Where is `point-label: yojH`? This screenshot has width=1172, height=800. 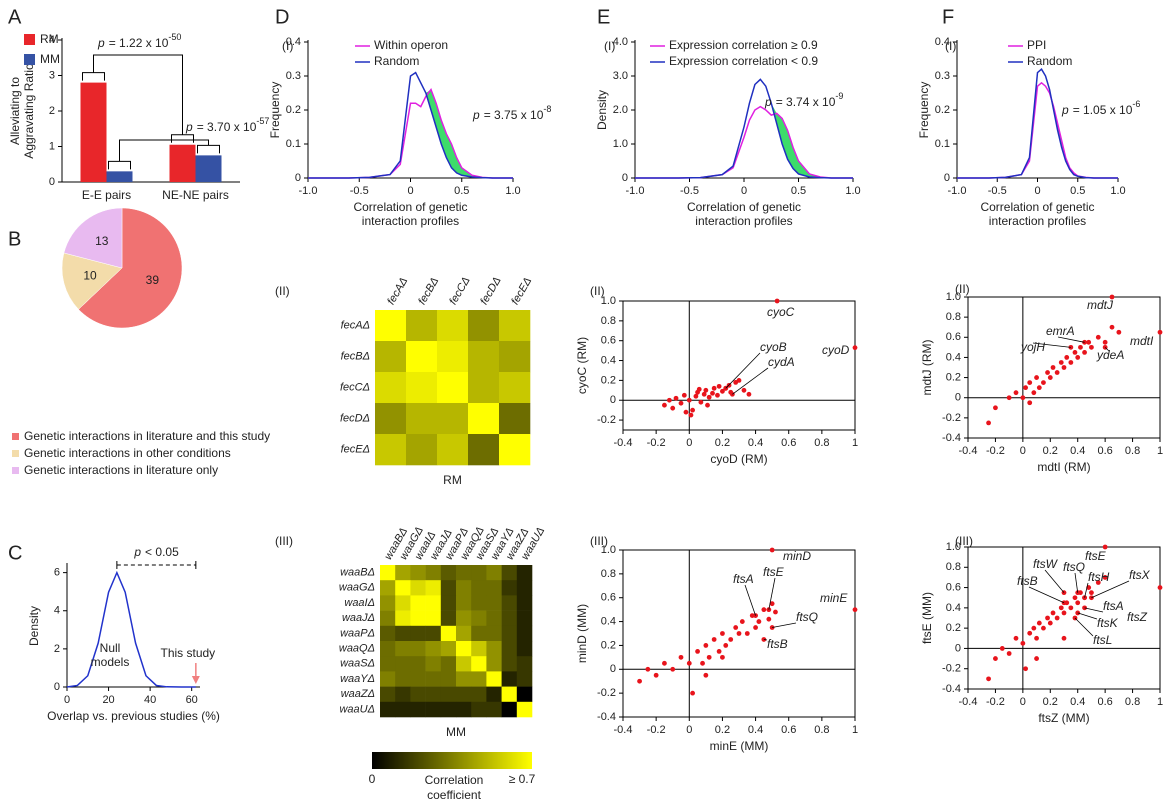
point-label: yojH is located at coordinates (1032, 347).